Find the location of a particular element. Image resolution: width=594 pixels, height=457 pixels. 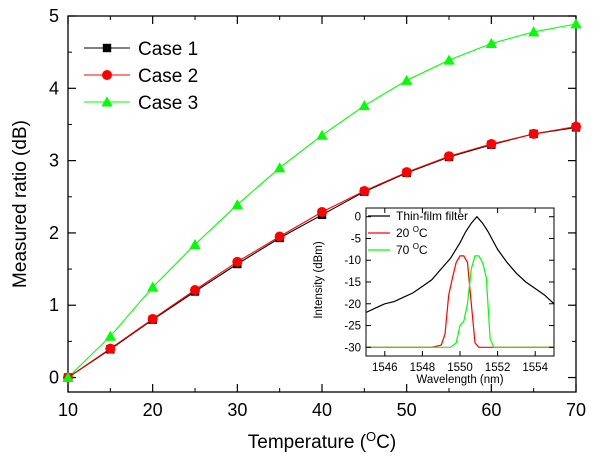

inset-legend-label: 70 OC is located at coordinates (412, 249).